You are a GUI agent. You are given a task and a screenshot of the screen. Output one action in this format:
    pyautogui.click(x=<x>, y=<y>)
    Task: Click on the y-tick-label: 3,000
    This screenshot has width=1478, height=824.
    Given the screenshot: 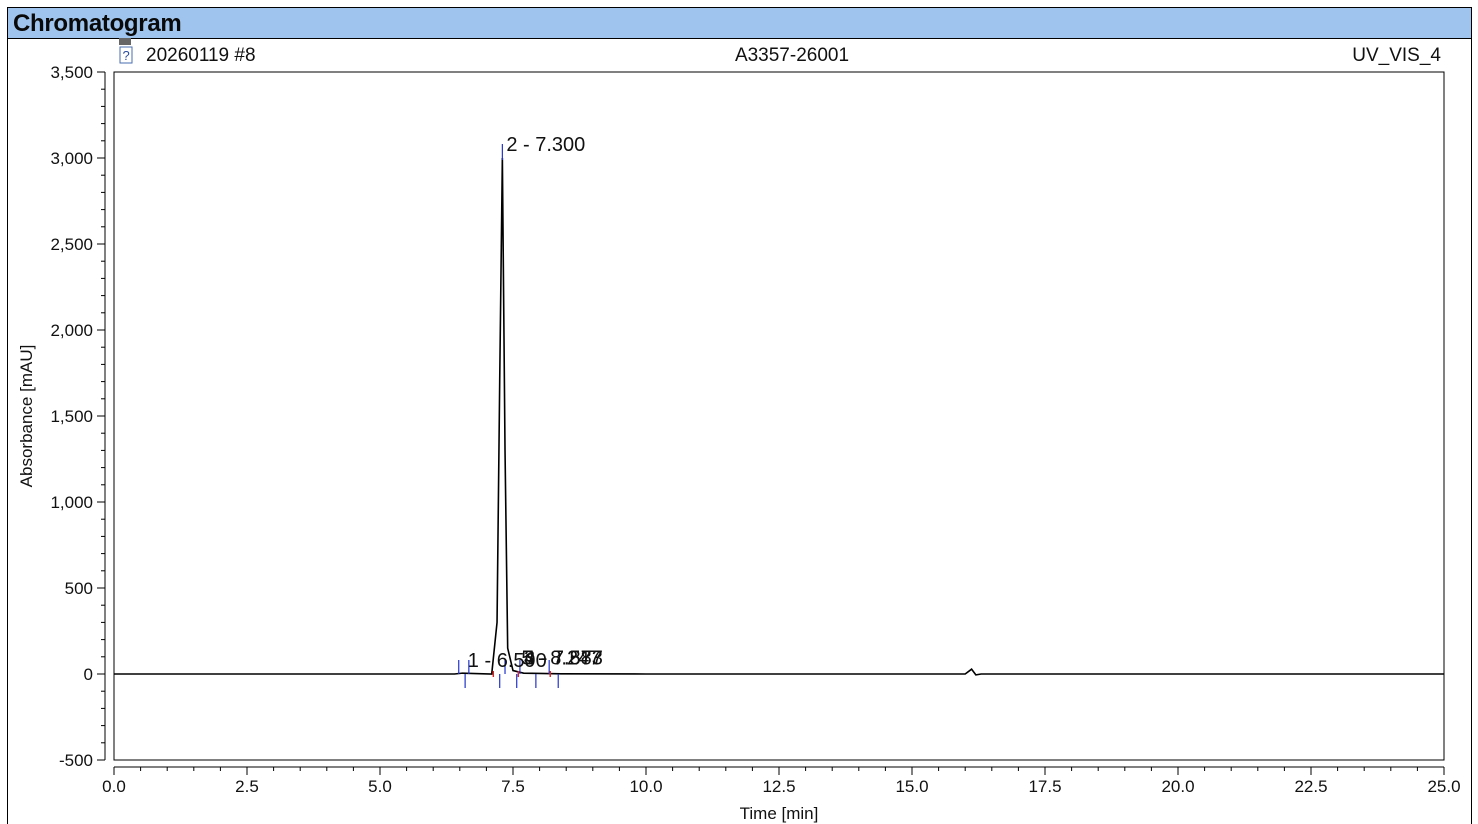 What is the action you would take?
    pyautogui.click(x=71, y=158)
    